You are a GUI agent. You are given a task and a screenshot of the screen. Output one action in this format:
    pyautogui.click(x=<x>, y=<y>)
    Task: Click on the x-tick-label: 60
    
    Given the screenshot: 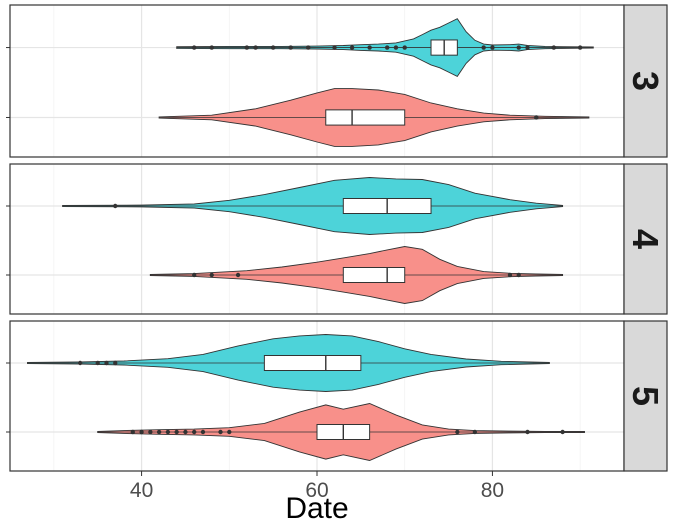 What is the action you would take?
    pyautogui.click(x=316, y=490)
    